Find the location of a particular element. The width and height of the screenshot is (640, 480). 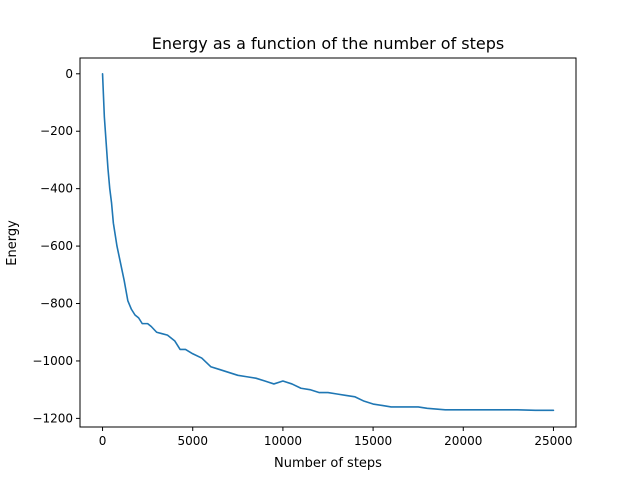

y-tick-label: −200 is located at coordinates (56, 131).